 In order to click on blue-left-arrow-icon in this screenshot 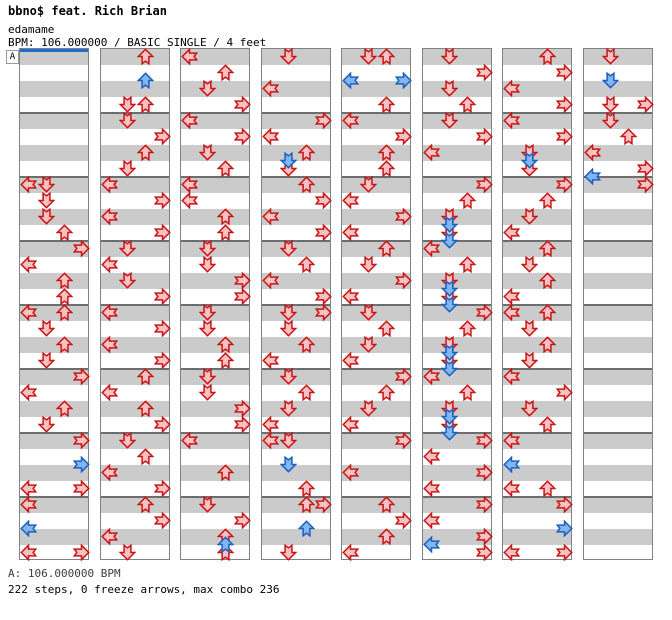, I will do `click(593, 176)`.